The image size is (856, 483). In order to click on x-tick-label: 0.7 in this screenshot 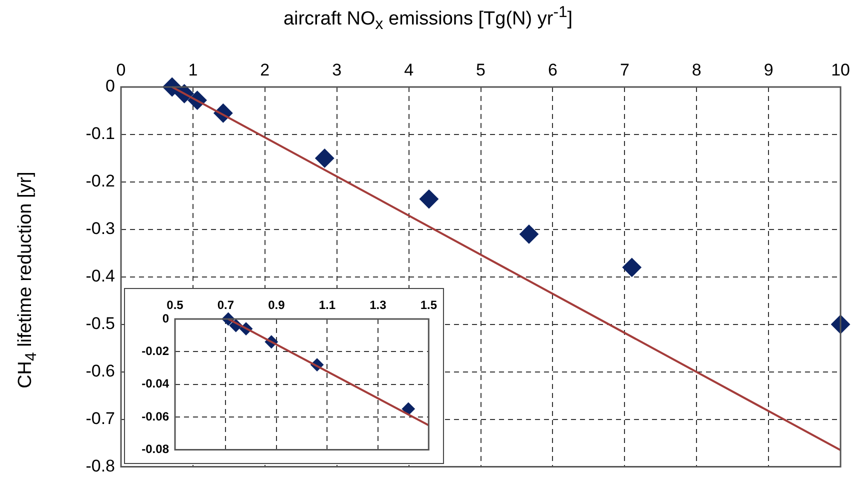, I will do `click(225, 305)`.